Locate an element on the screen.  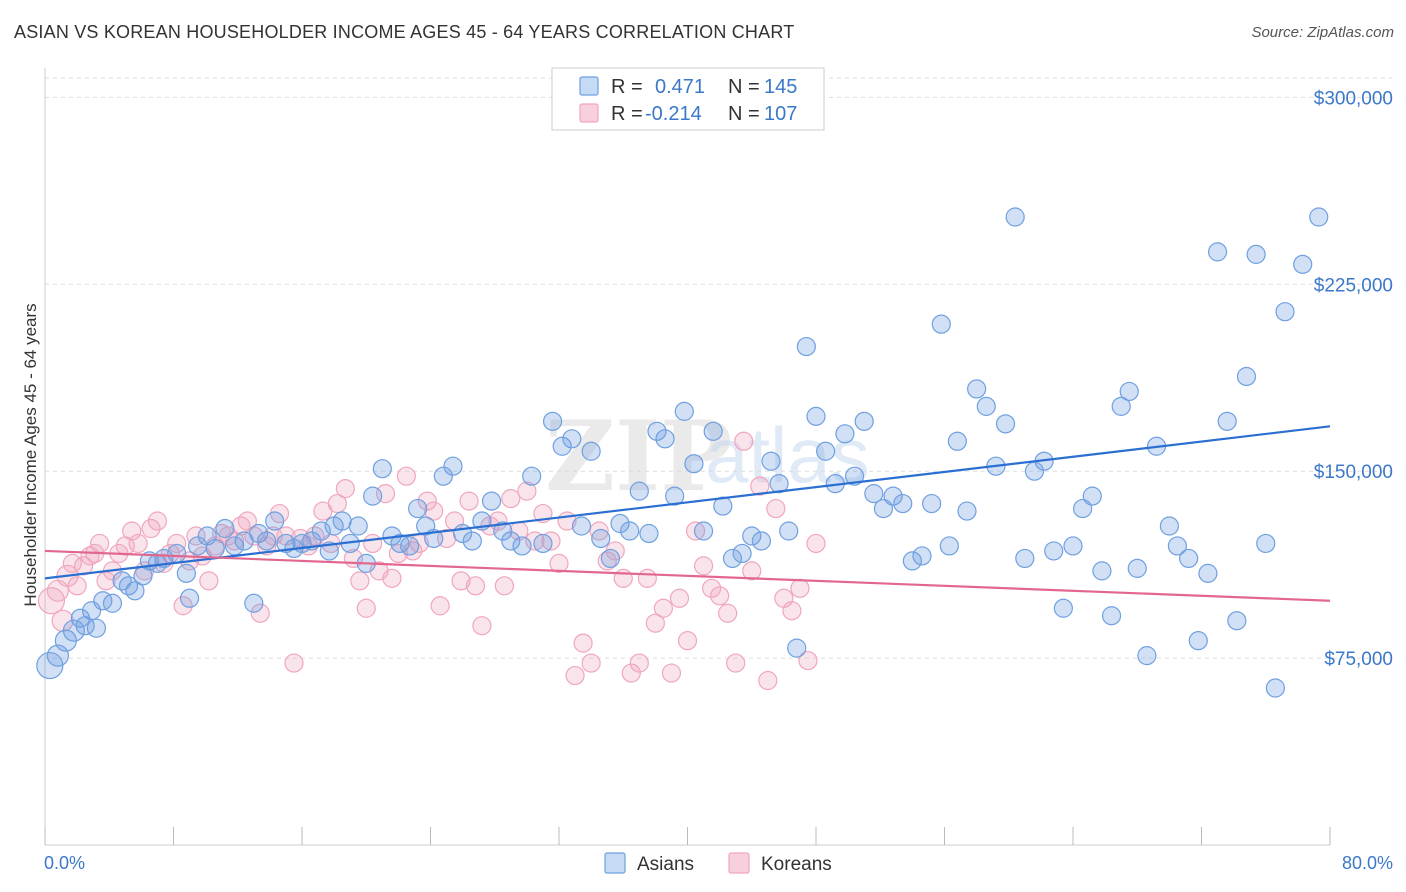
y-tick-label: $75,000 is located at coordinates (1358, 659).